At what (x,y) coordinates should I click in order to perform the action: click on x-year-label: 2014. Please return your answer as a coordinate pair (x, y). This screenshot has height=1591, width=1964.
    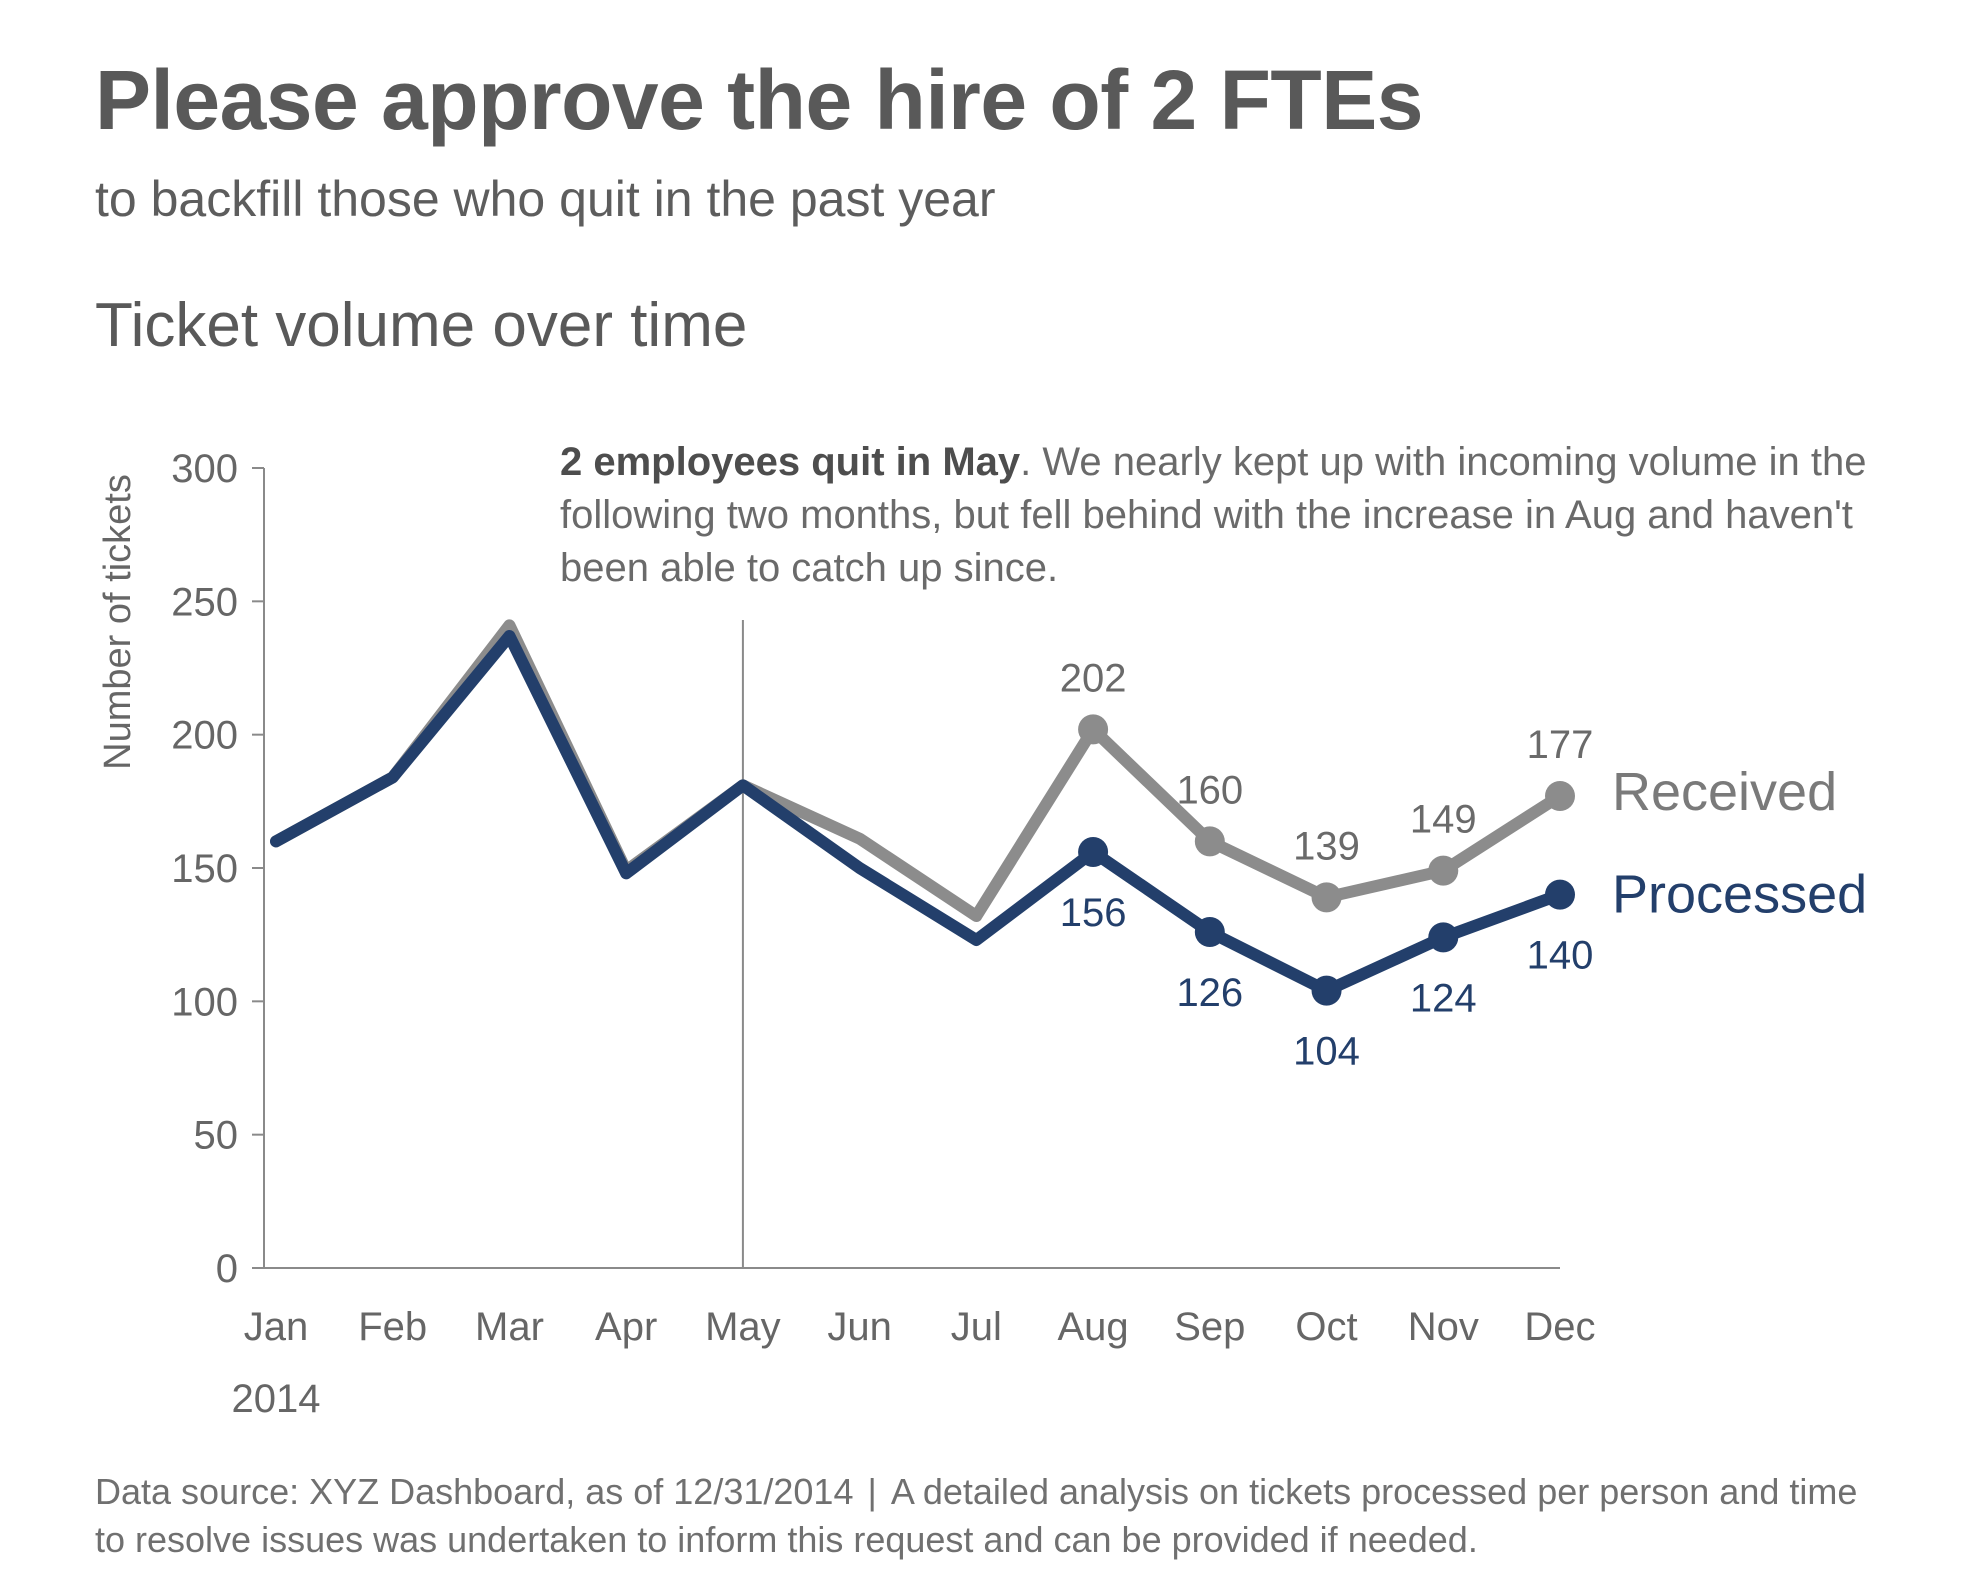
    Looking at the image, I should click on (276, 1399).